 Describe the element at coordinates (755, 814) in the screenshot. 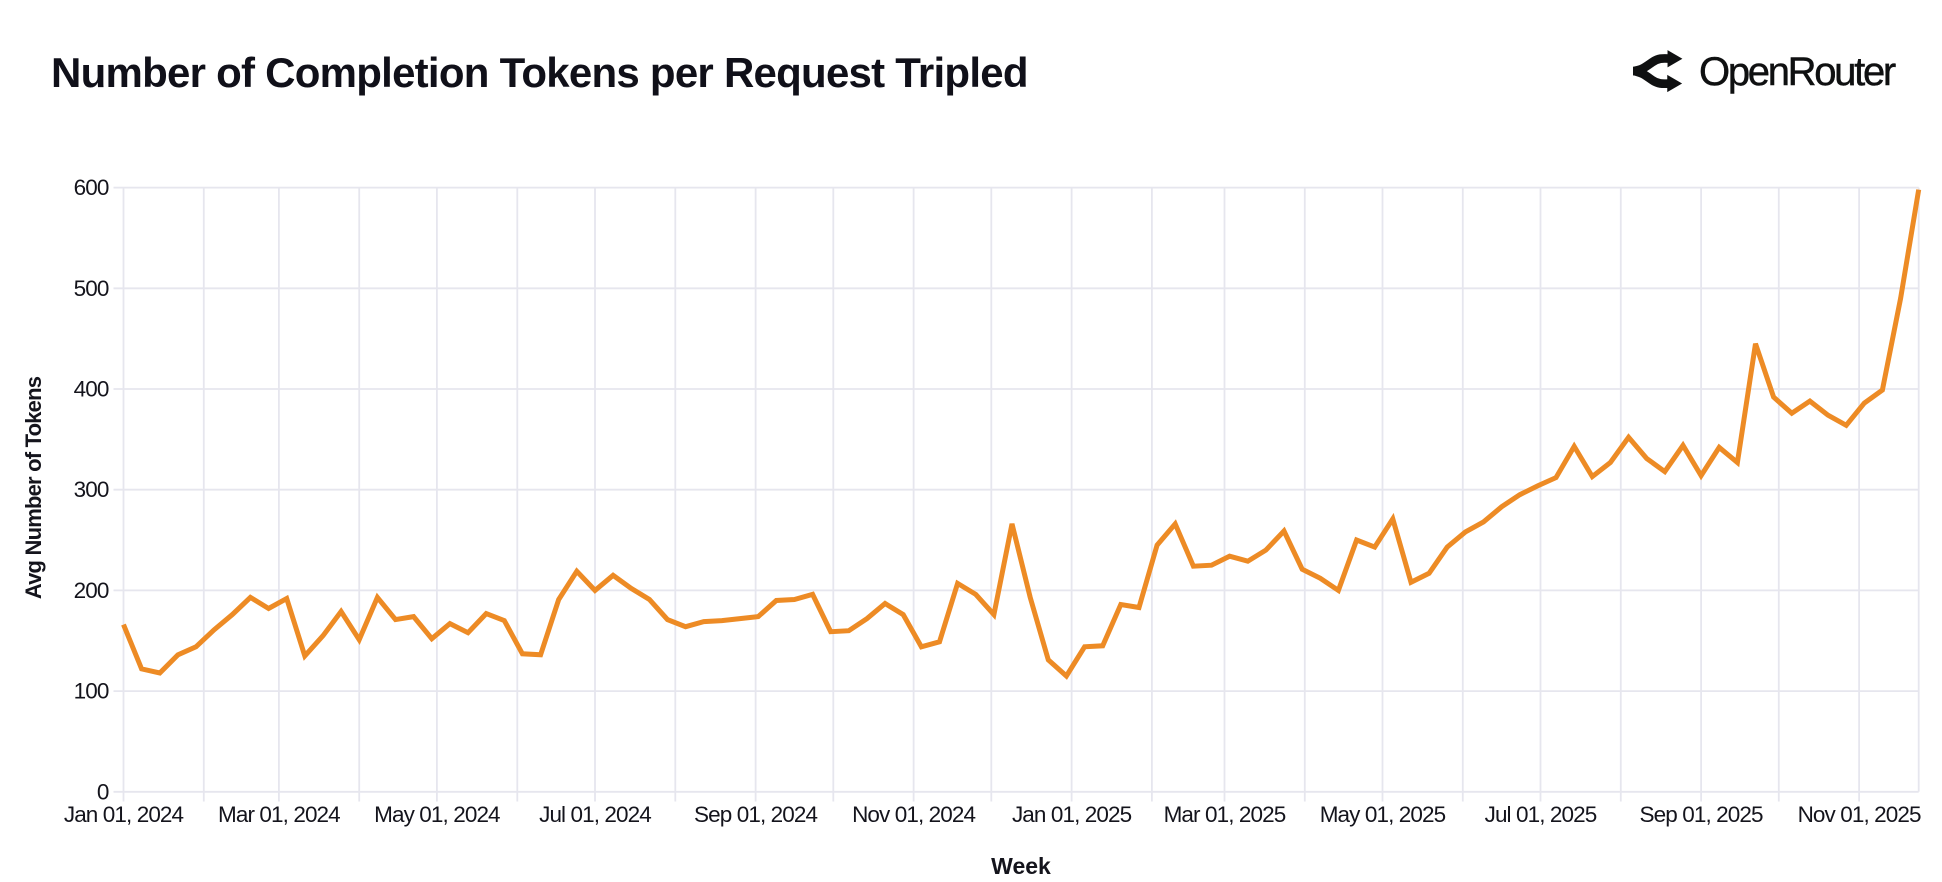

I see `svg-text: Sep 01, 2024` at that location.